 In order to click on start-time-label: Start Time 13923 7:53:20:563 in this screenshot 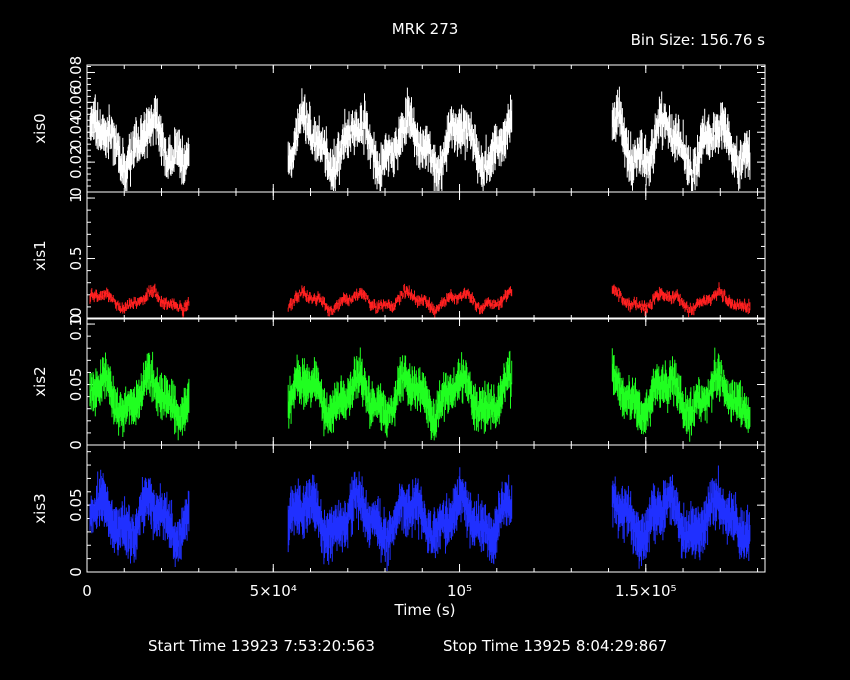, I will do `click(261, 646)`.